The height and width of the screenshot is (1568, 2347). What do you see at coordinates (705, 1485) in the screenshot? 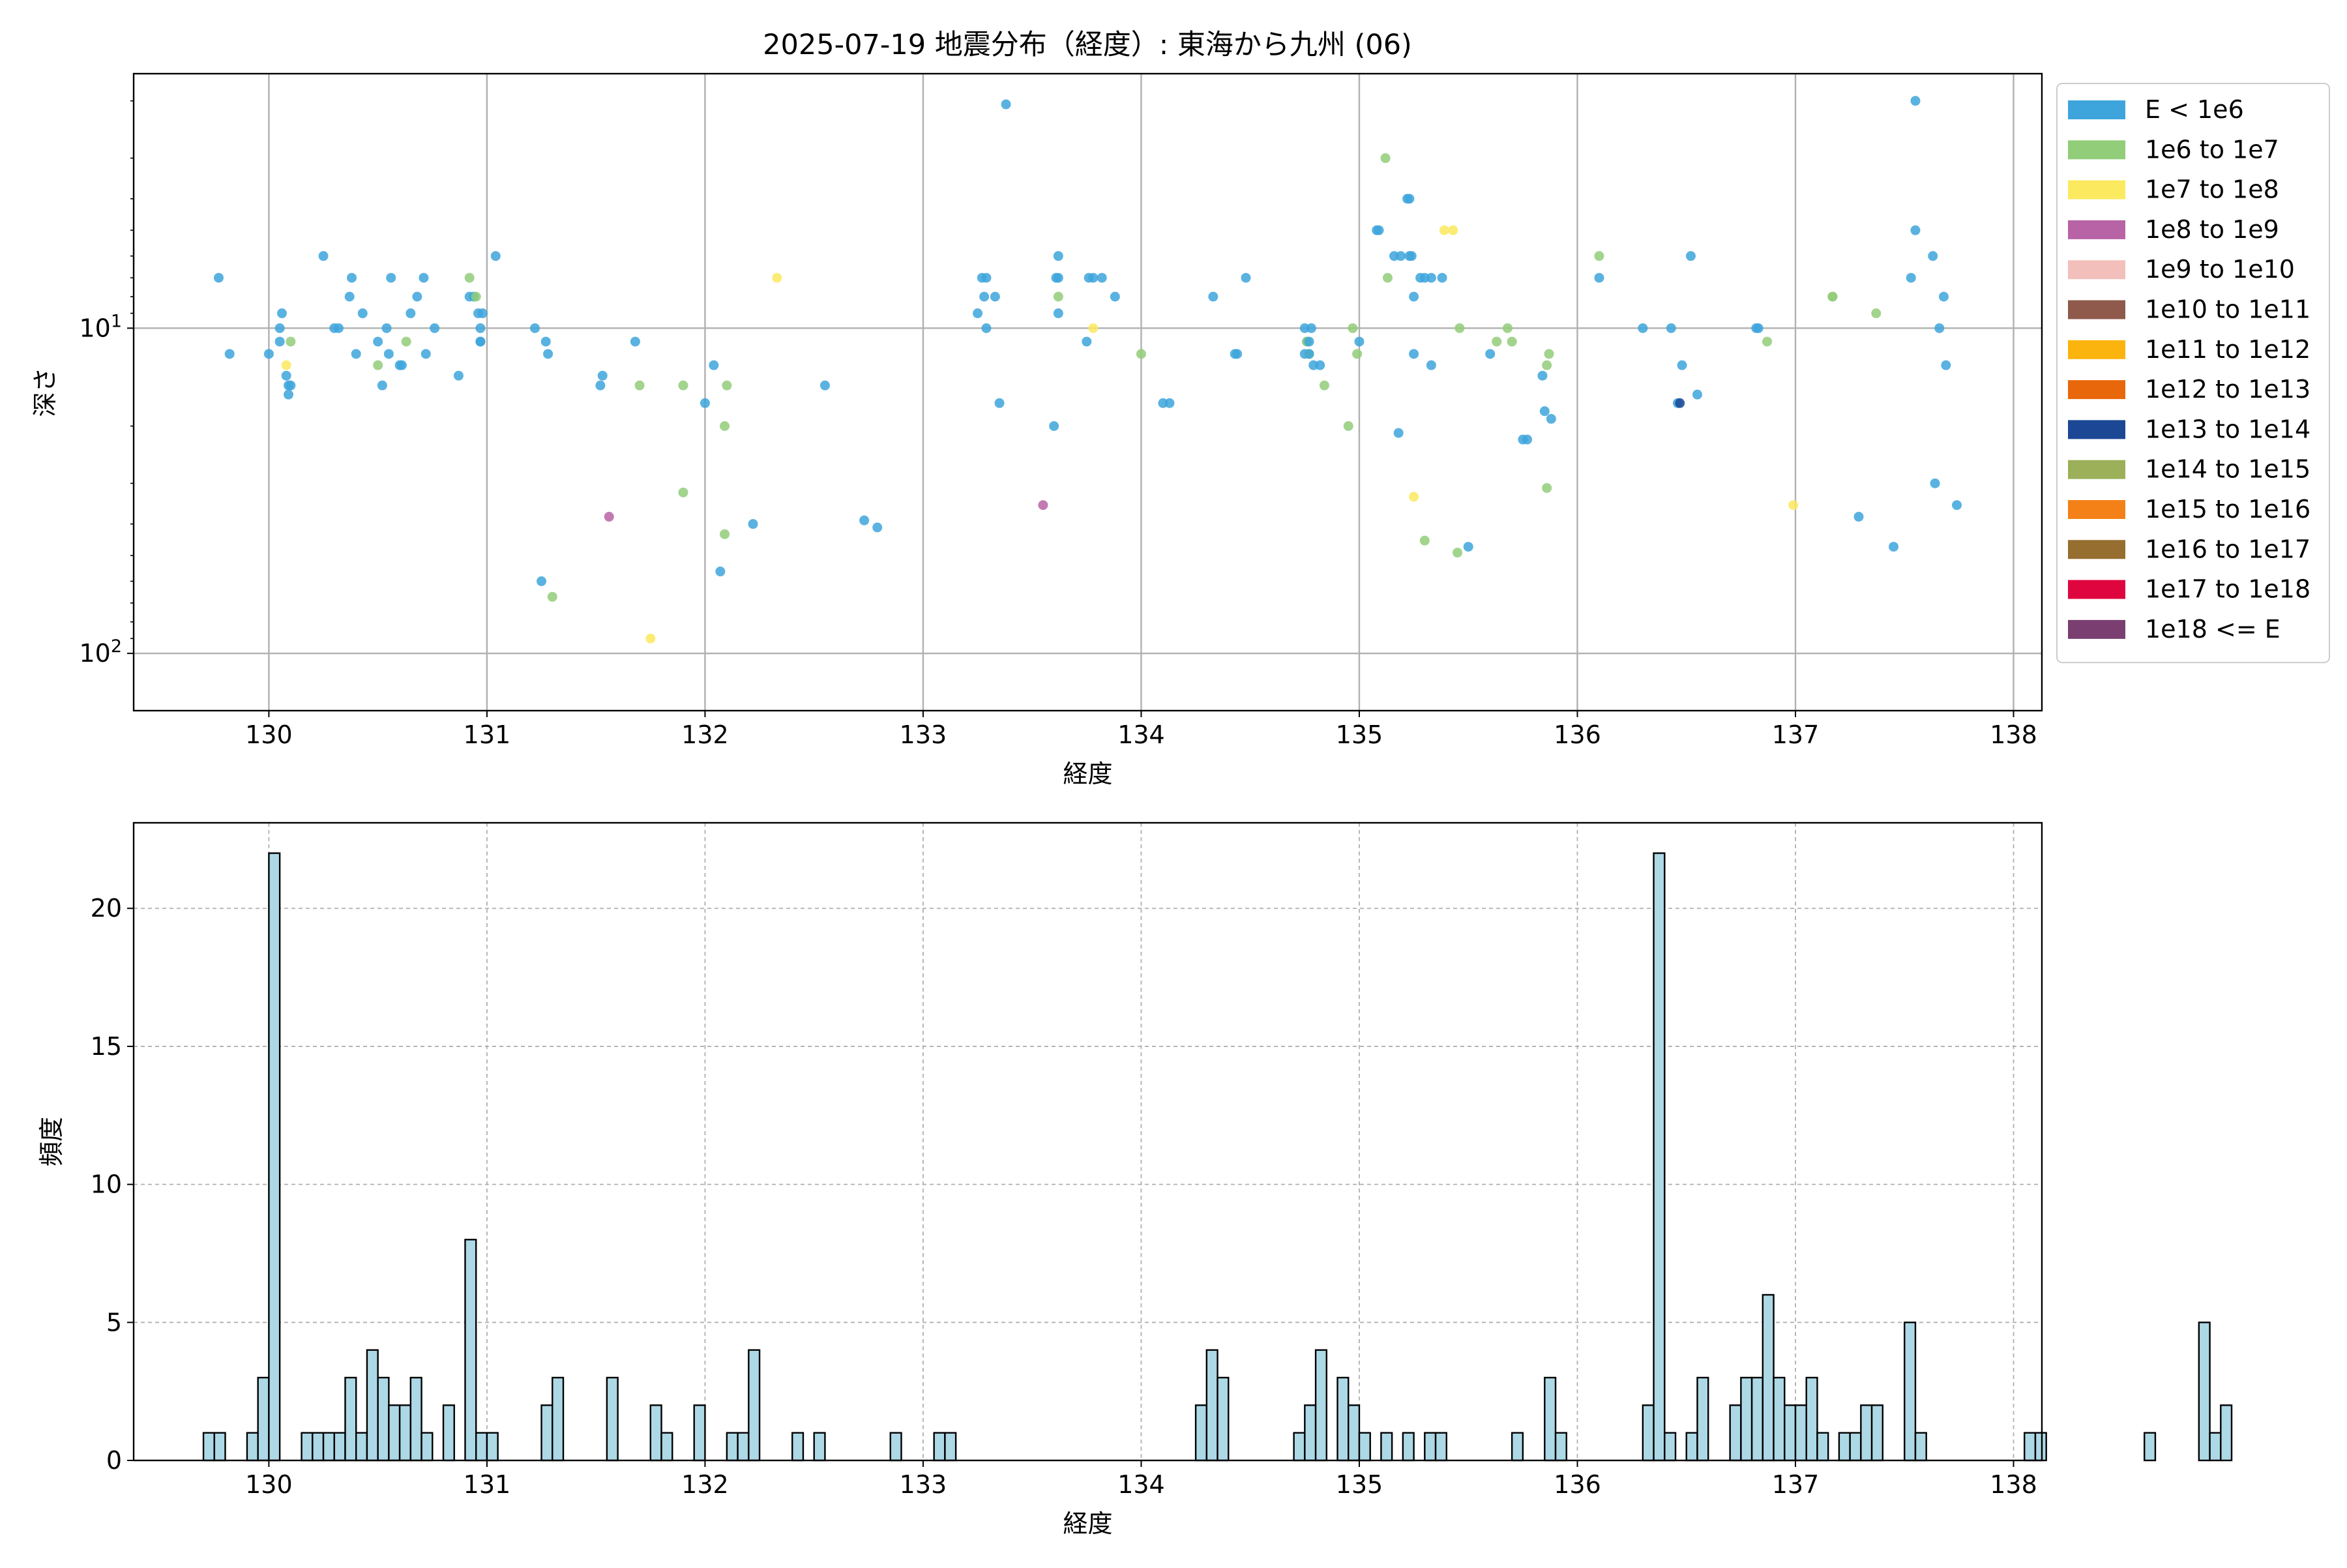
I see `x-tick-label: 132` at bounding box center [705, 1485].